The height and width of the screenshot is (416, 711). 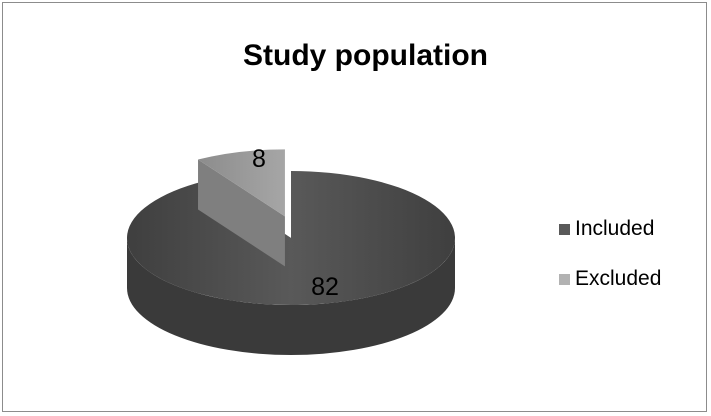 What do you see at coordinates (241, 183) in the screenshot?
I see `pie-slice-excluded` at bounding box center [241, 183].